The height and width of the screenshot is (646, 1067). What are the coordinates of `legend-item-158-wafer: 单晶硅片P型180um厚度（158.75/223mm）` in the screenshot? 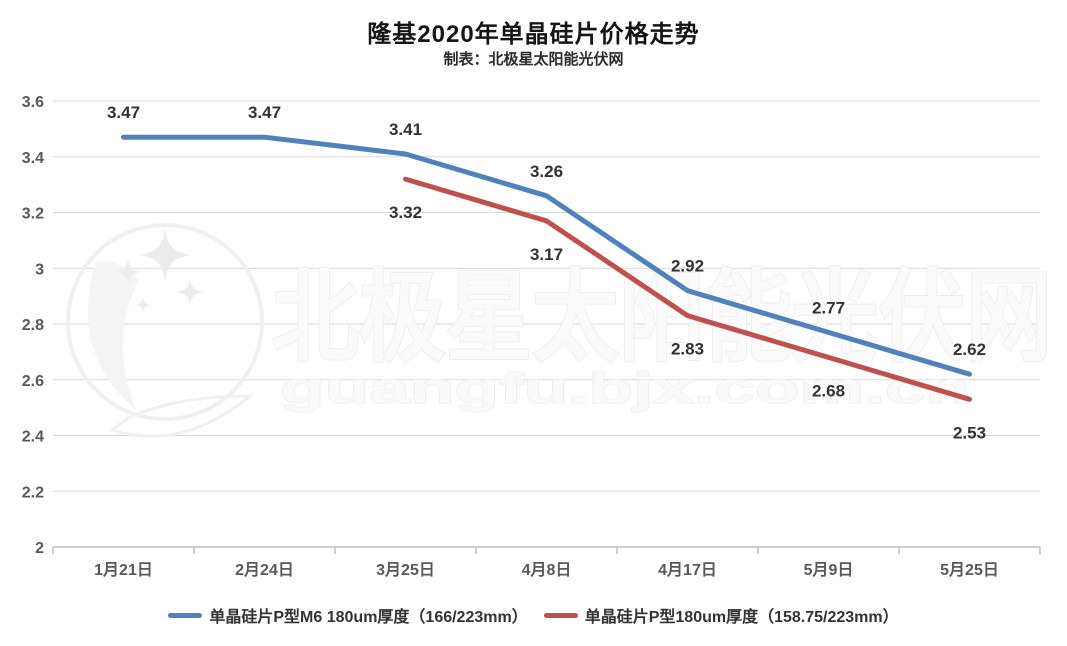 It's located at (721, 615).